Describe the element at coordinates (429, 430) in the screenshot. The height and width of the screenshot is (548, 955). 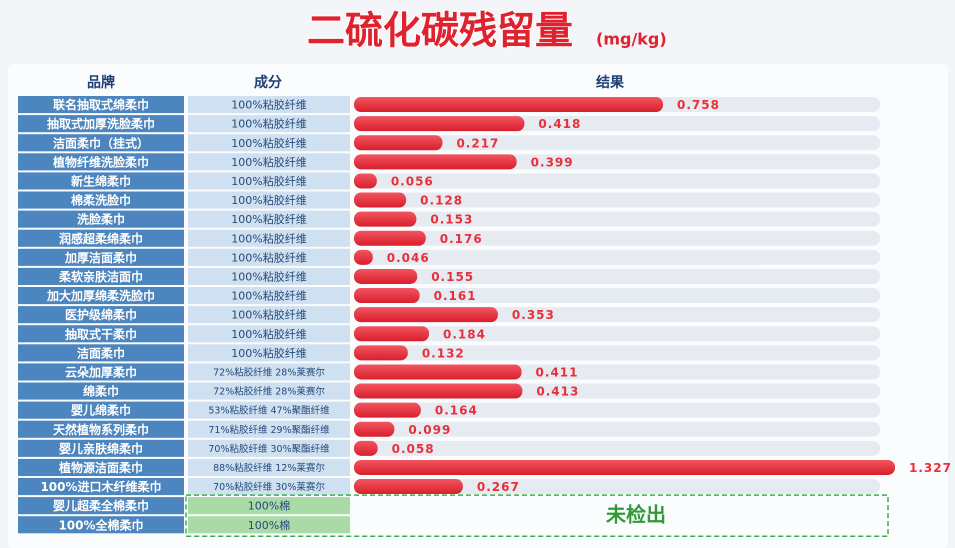
I see `value-label: 0.099` at that location.